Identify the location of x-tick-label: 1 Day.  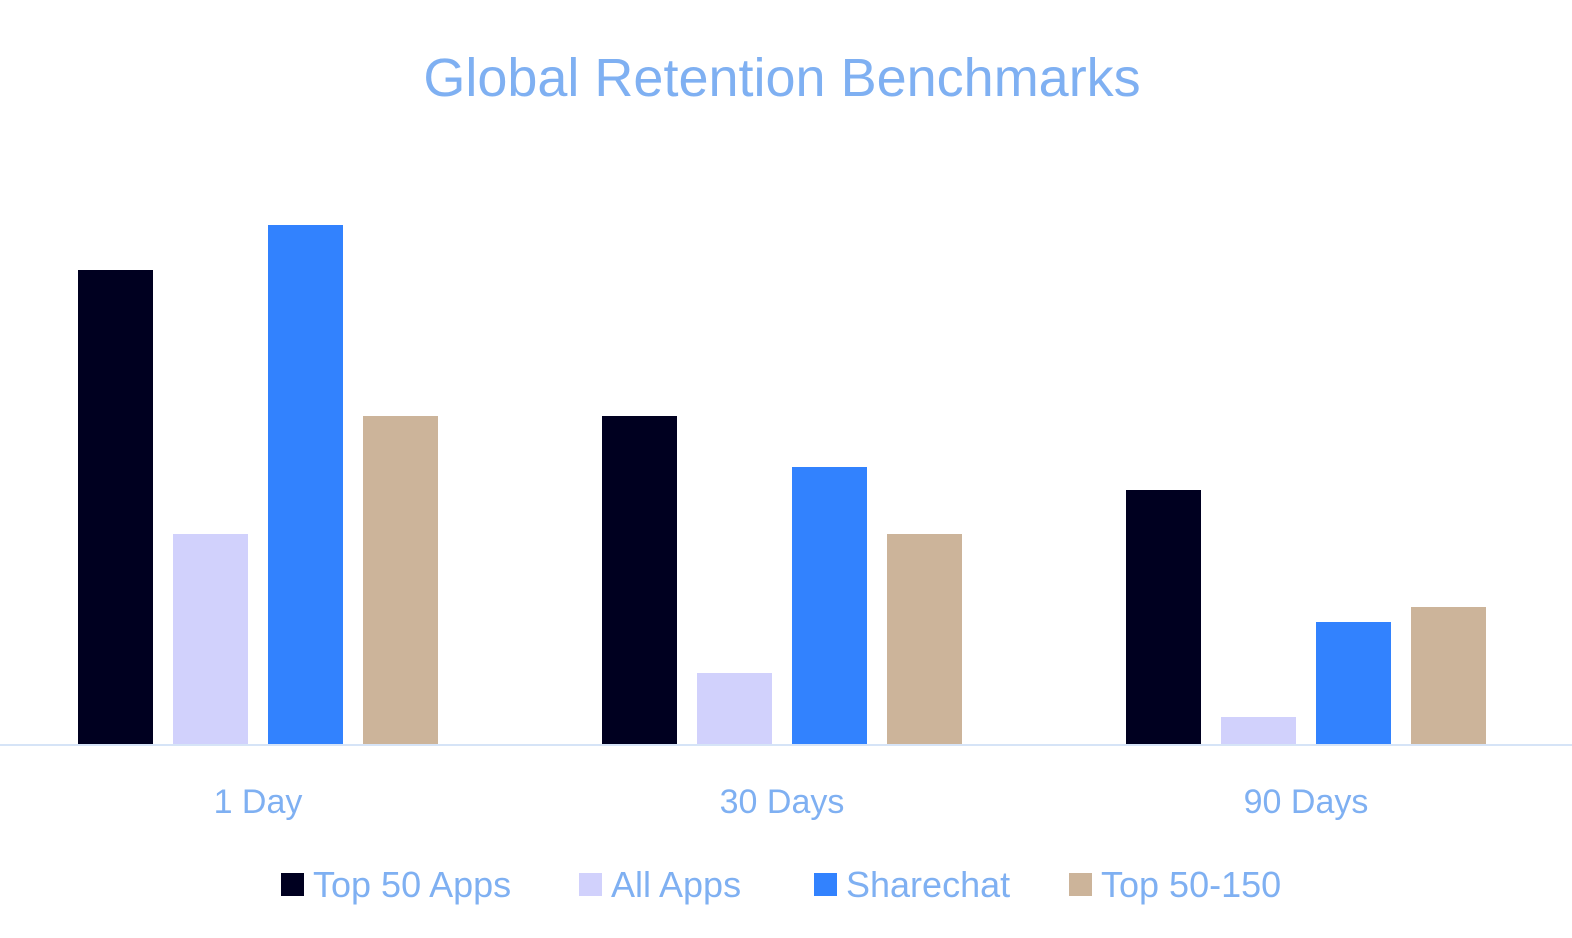
(258, 802).